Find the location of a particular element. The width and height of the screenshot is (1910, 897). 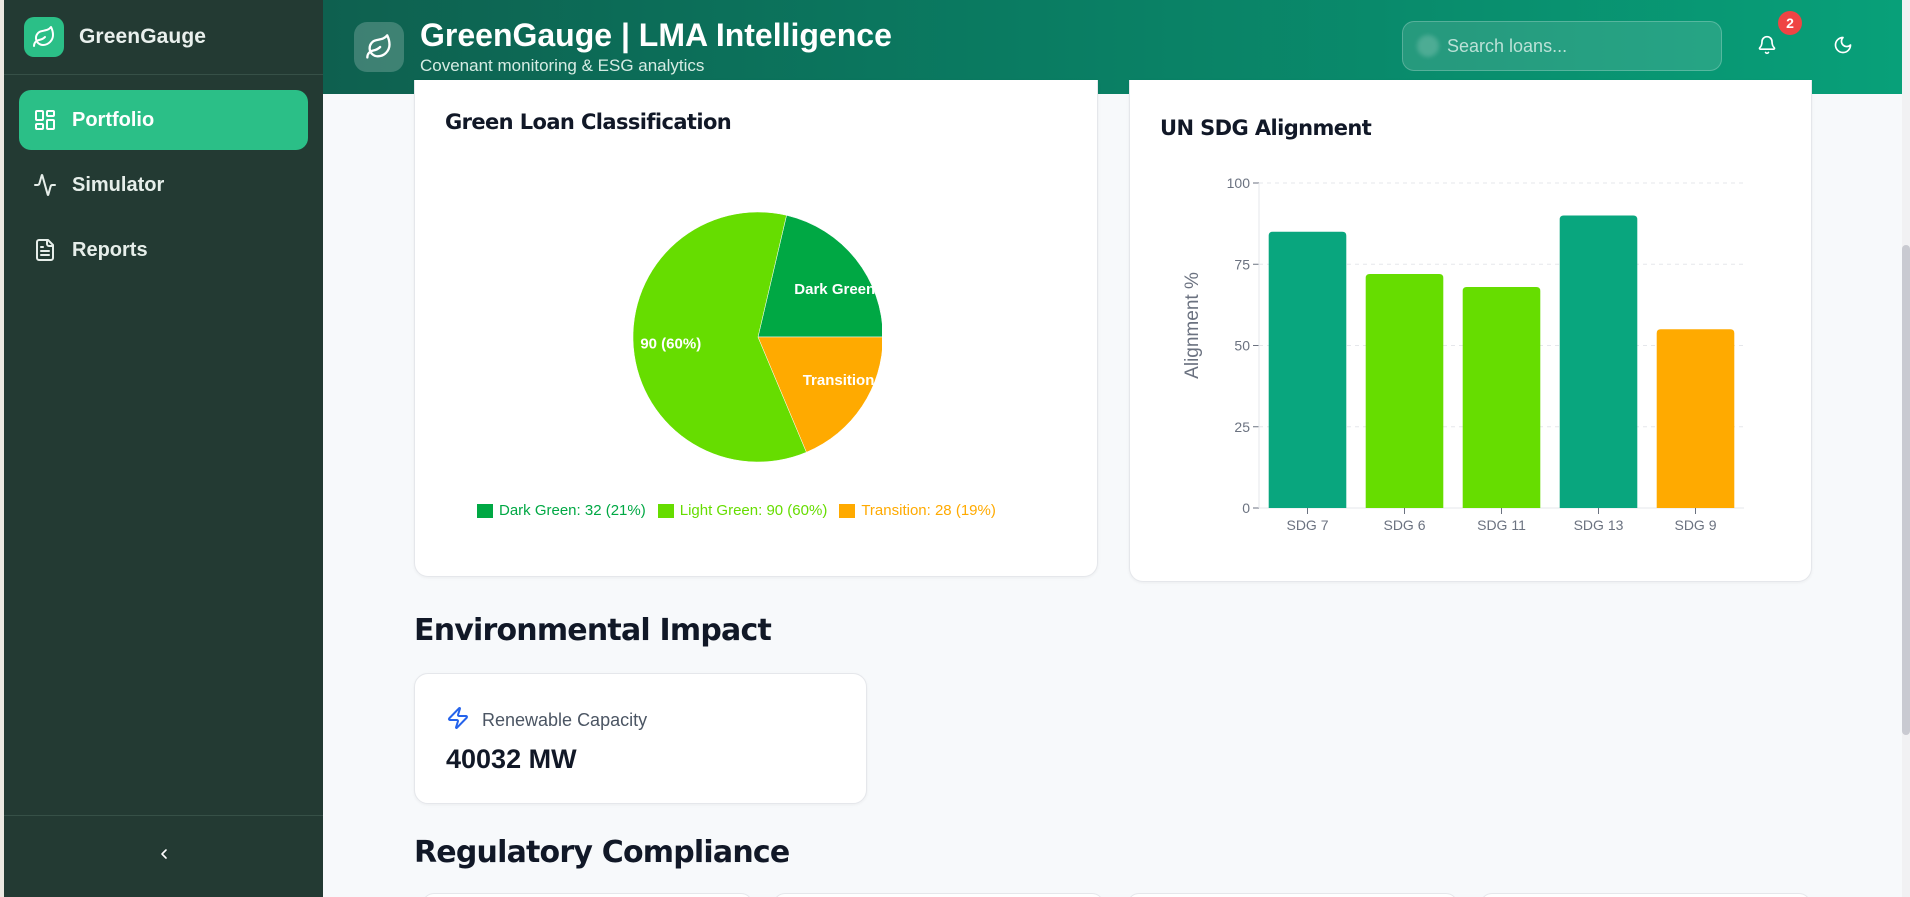

legend-item: Dark Green: 32 (21%) is located at coordinates (561, 510).